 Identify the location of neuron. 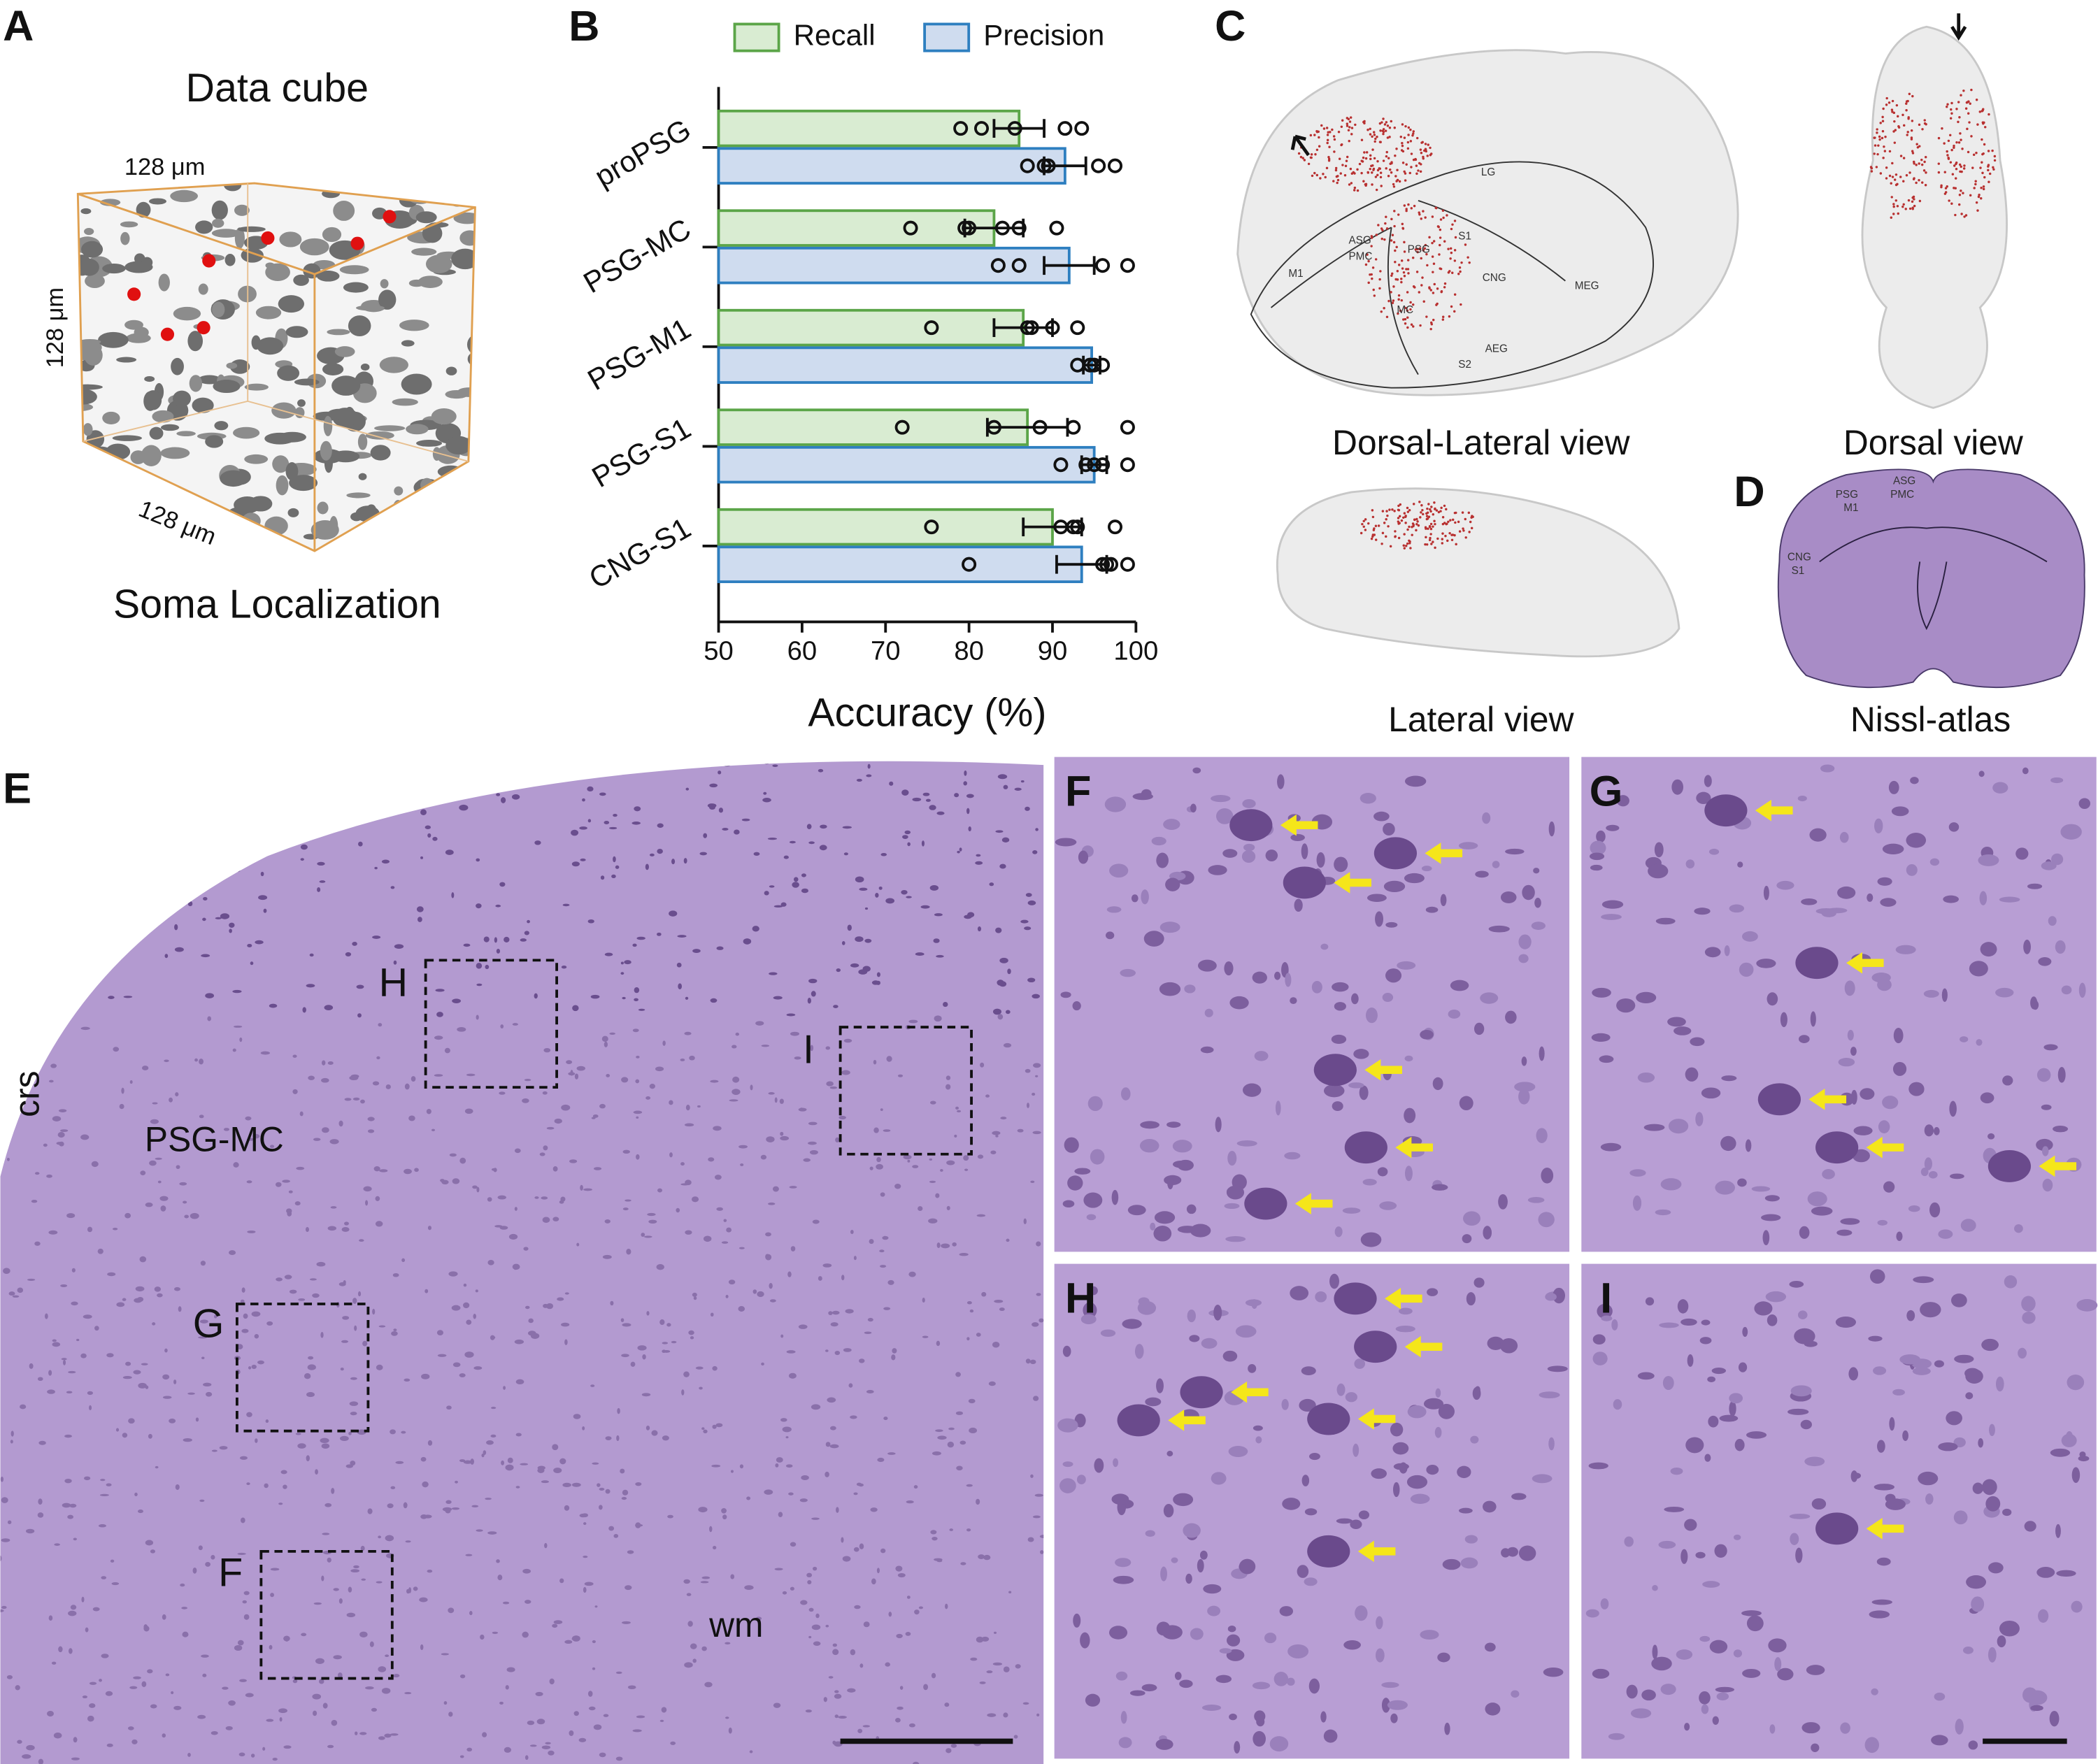
(1305, 883).